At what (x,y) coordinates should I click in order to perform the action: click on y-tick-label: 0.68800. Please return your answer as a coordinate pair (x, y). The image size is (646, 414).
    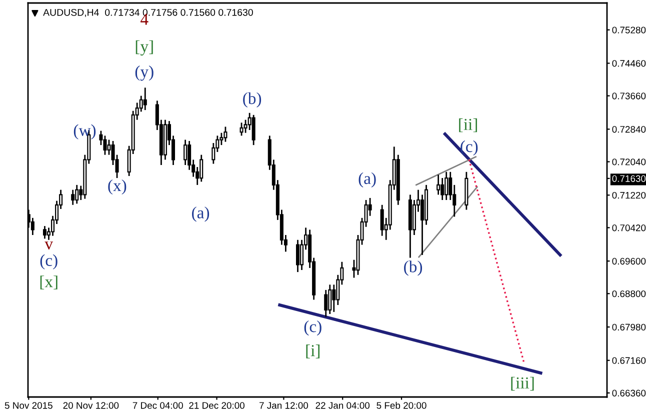
    Looking at the image, I should click on (629, 294).